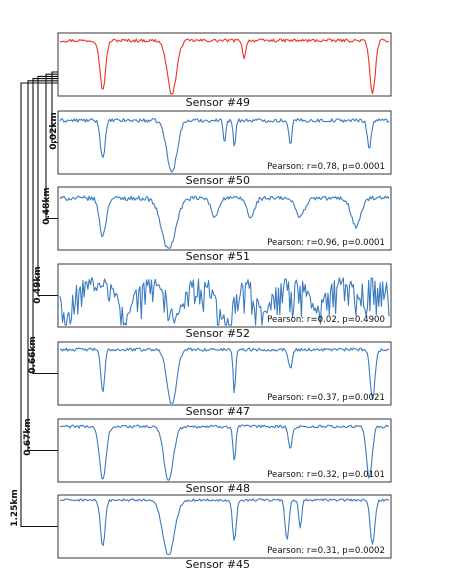 The image size is (455, 581). I want to click on distance-label-5: 1.25km, so click(15, 508).